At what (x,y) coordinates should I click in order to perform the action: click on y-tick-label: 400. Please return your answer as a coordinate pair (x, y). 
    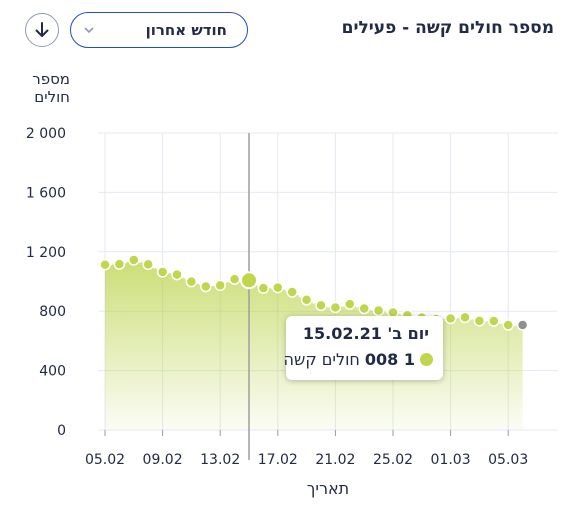
    Looking at the image, I should click on (52, 372).